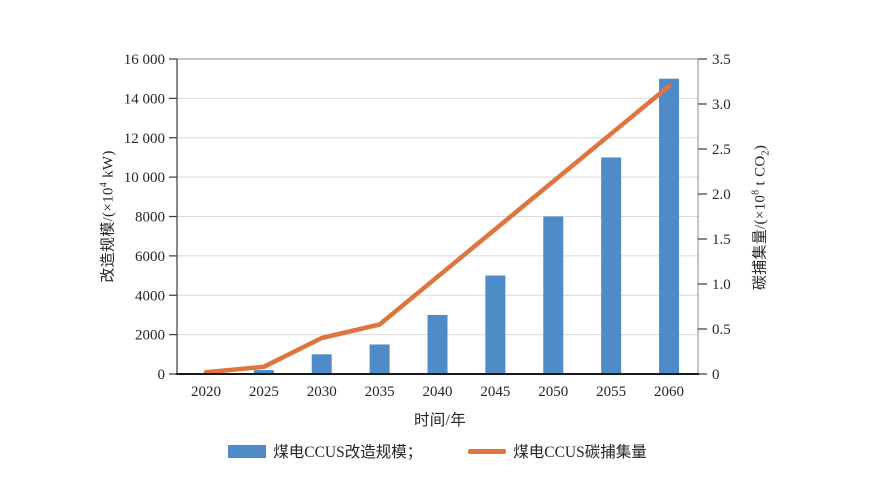 The width and height of the screenshot is (879, 501). Describe the element at coordinates (150, 257) in the screenshot. I see `left-tick-label: 6000` at that location.